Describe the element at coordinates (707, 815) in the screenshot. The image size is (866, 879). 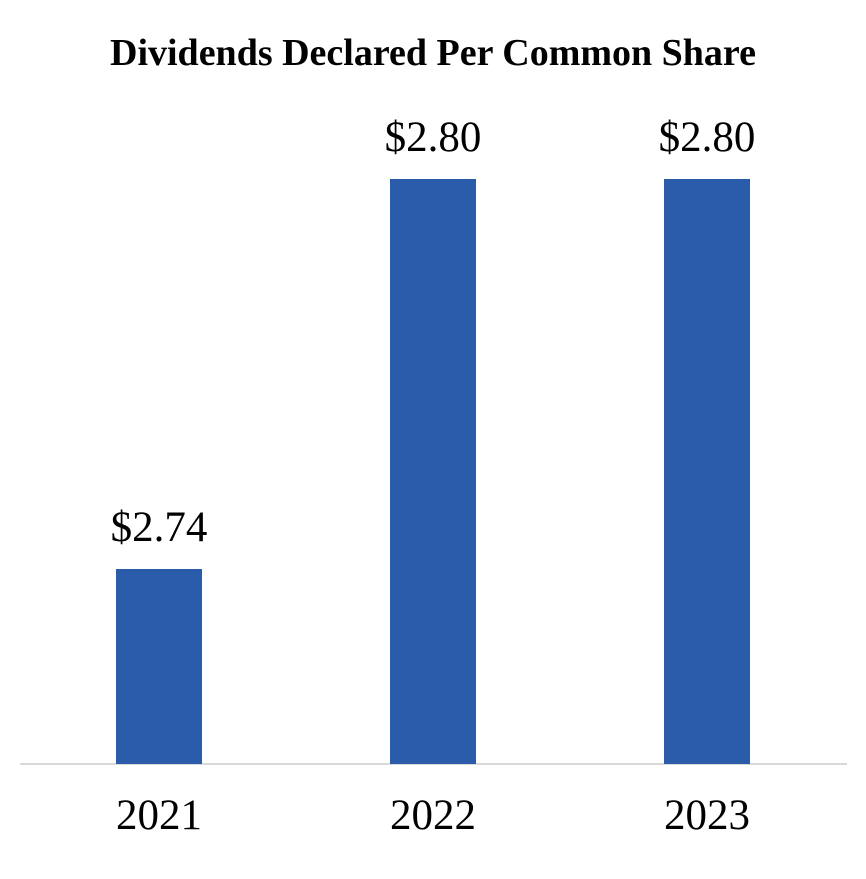
I see `category-label-2023: 2023` at that location.